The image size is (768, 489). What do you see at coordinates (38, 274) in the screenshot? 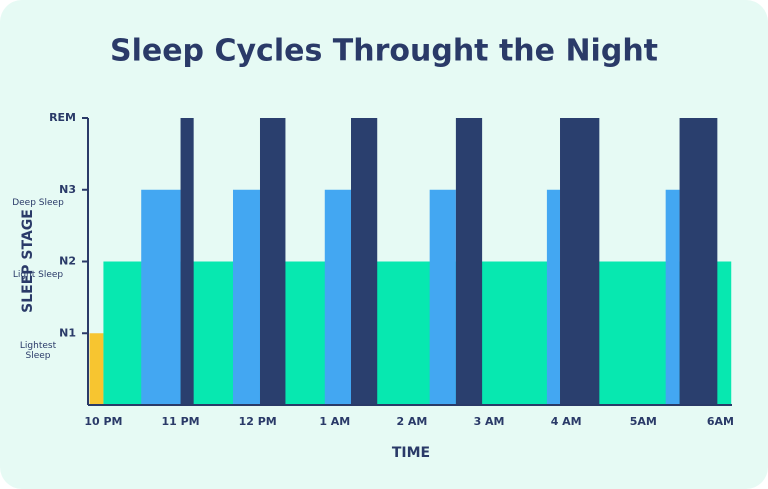
I see `y-tick-sublabel: Light Sleep` at bounding box center [38, 274].